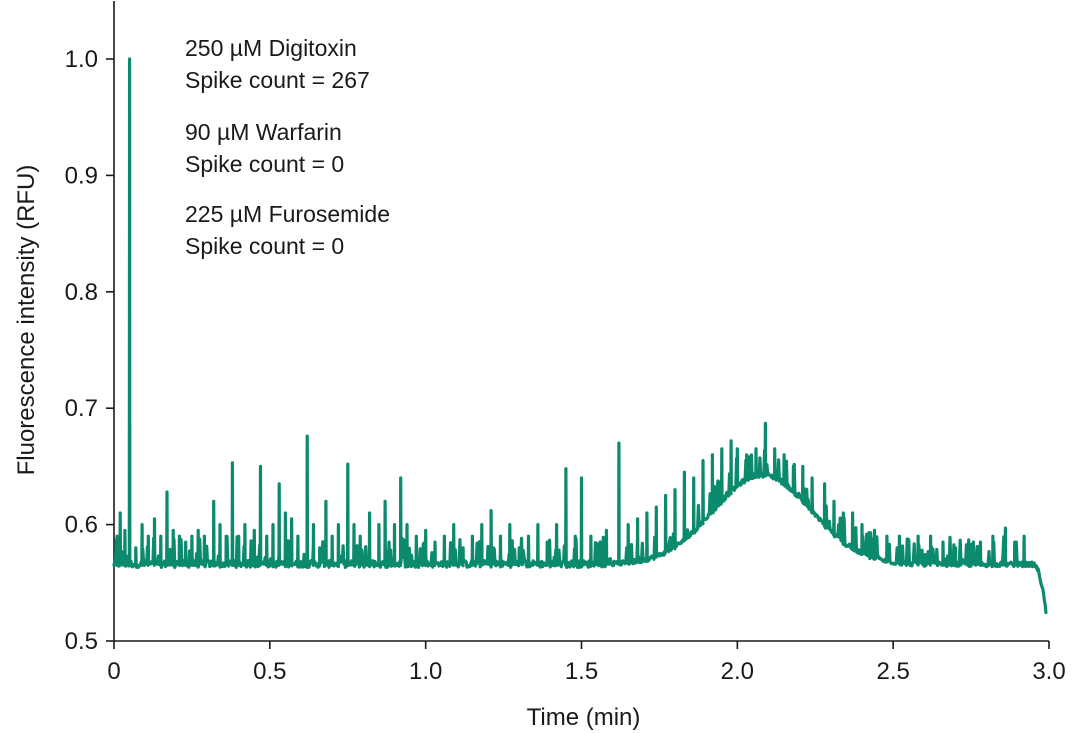 This screenshot has width=1072, height=733. Describe the element at coordinates (81, 292) in the screenshot. I see `y-tick-label: 0.8` at that location.